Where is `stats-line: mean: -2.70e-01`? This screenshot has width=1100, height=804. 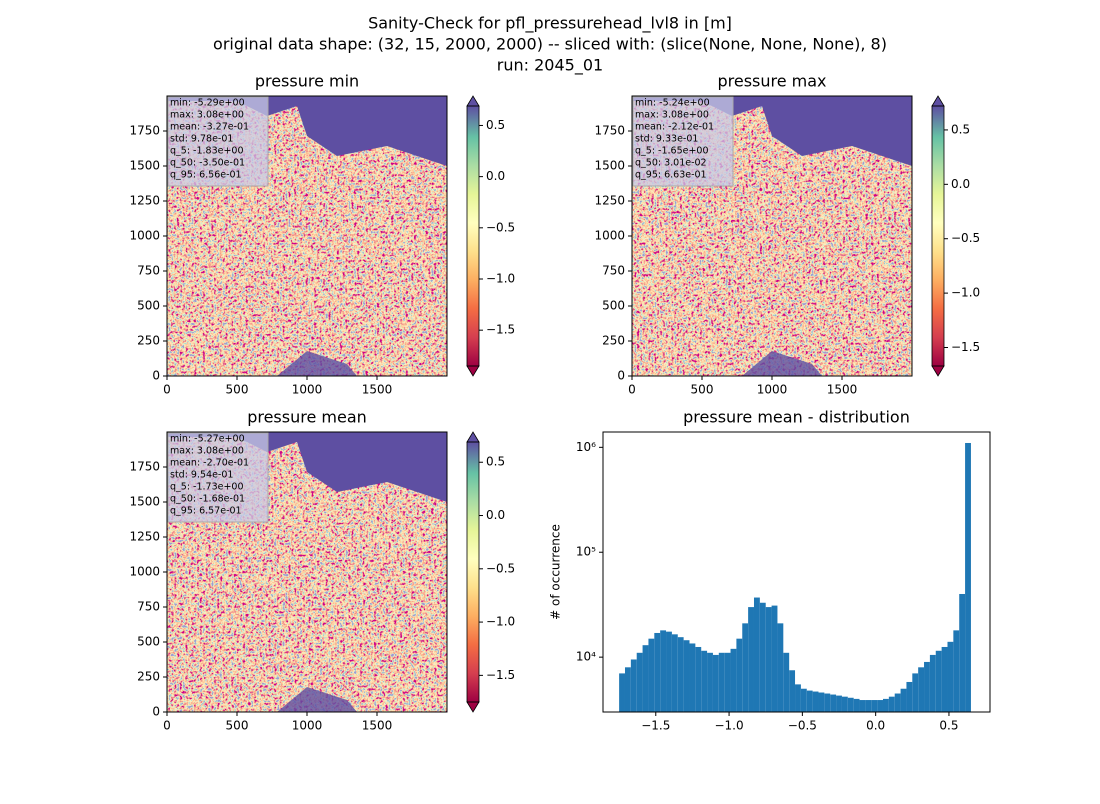
stats-line: mean: -2.70e-01 is located at coordinates (209, 463).